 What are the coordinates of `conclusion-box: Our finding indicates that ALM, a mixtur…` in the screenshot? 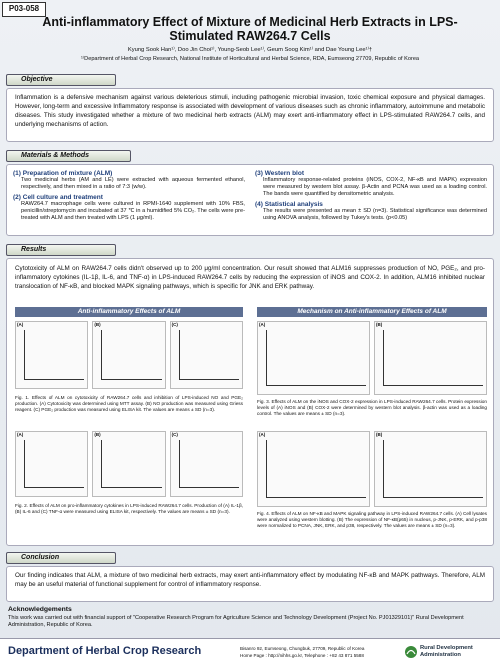 It's located at (250, 584).